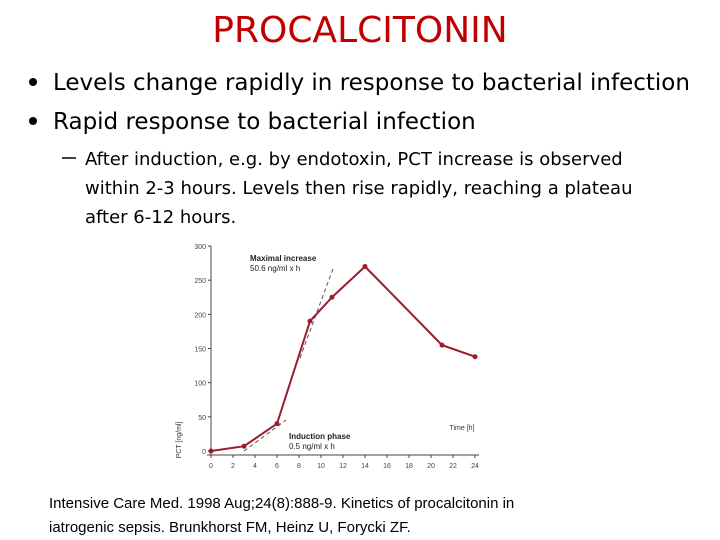 The height and width of the screenshot is (540, 720). What do you see at coordinates (321, 466) in the screenshot?
I see `x-tick-label: 10` at bounding box center [321, 466].